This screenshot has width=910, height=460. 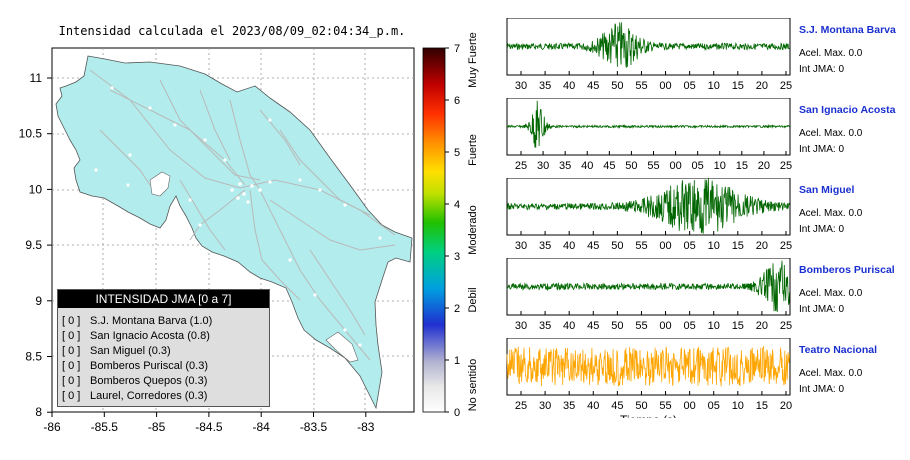 I want to click on map-y-axis: 11 10.5 10 9.5 9 8.5 8, so click(x=35, y=245).